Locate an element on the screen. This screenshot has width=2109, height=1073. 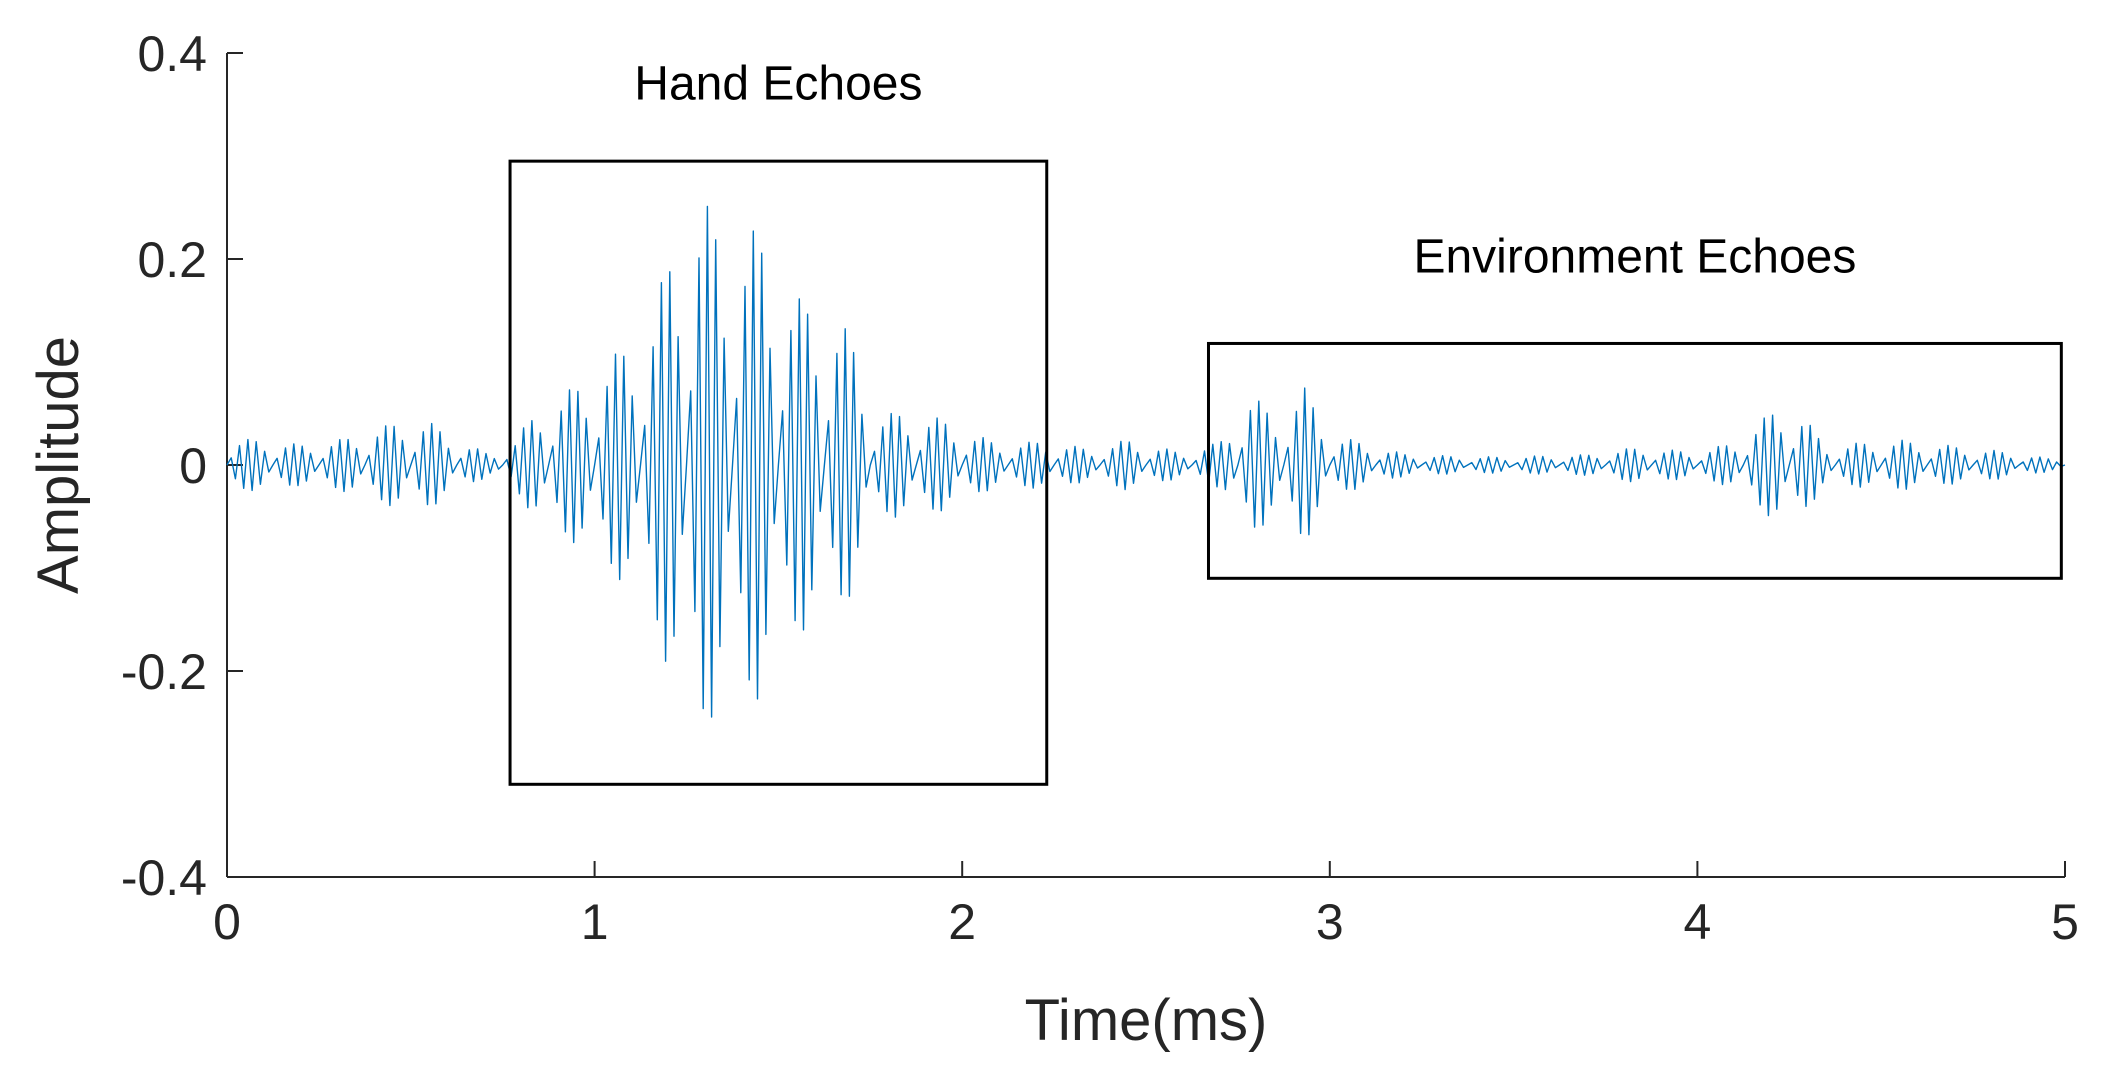
x-tick-label: 0 is located at coordinates (227, 922).